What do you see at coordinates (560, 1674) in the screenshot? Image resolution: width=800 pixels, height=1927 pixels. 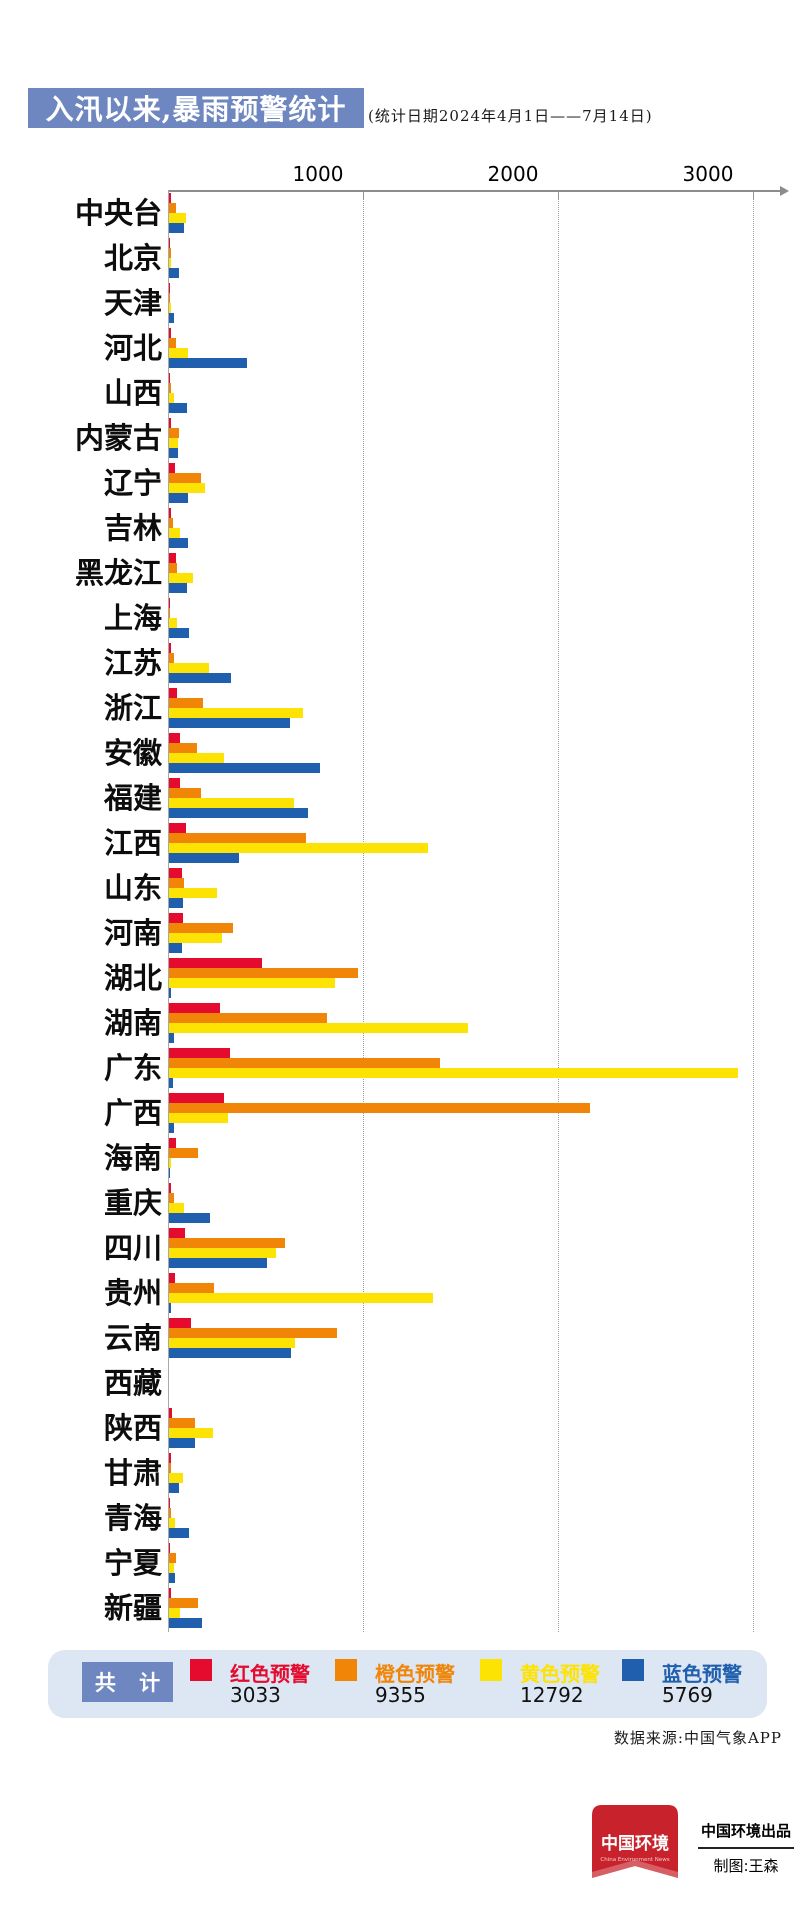 I see `legend-label: 黄色预警` at bounding box center [560, 1674].